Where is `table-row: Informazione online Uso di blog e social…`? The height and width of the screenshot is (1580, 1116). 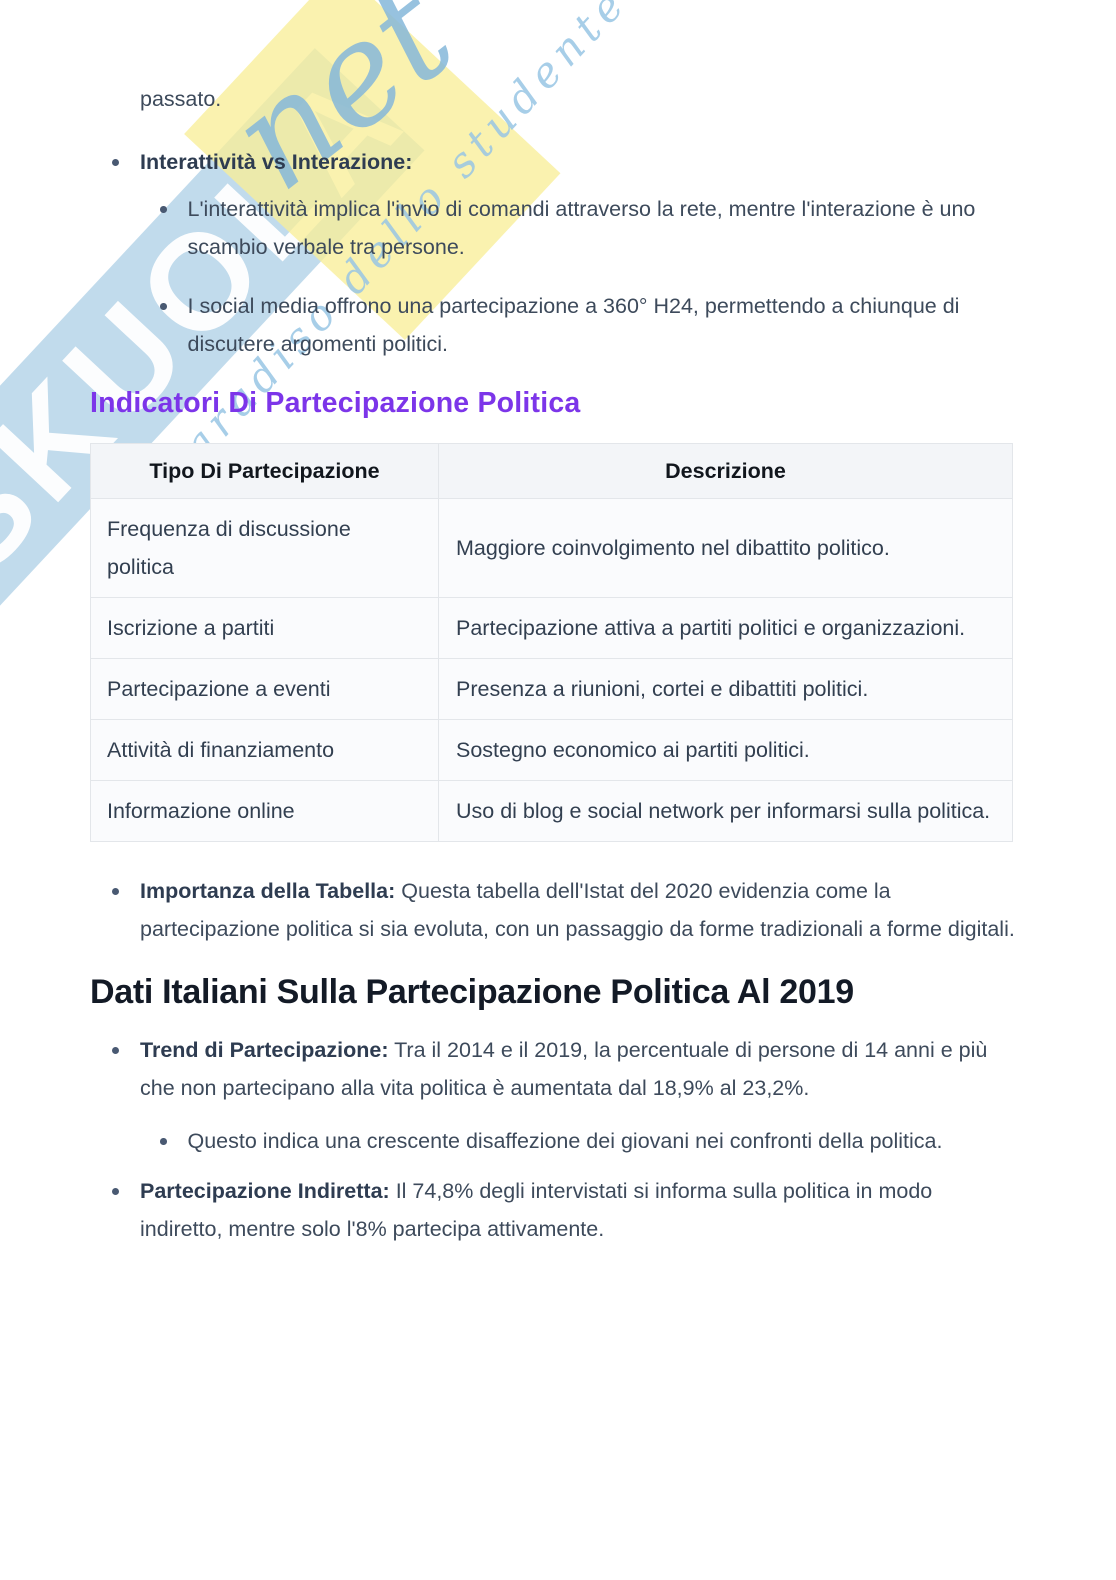 table-row: Informazione online Uso di blog e social… is located at coordinates (551, 811).